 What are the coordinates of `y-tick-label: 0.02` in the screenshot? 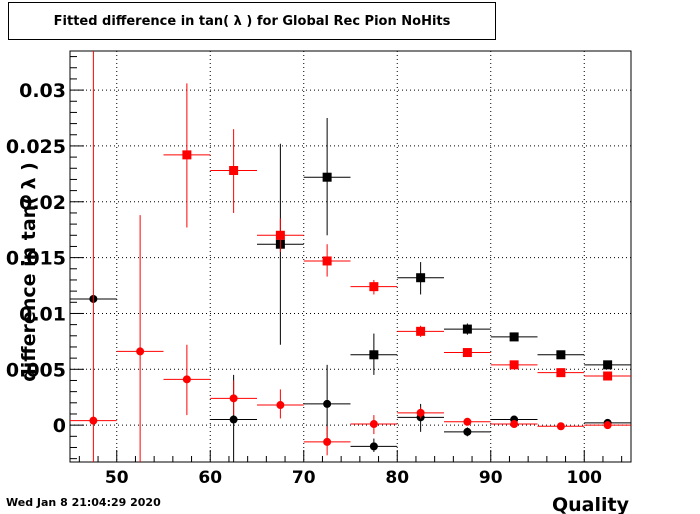 It's located at (42, 203).